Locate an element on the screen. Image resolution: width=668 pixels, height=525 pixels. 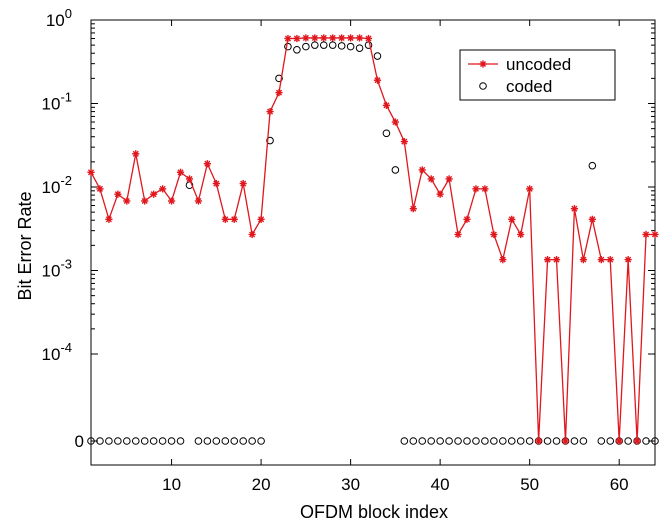
legend-box is located at coordinates (537, 75).